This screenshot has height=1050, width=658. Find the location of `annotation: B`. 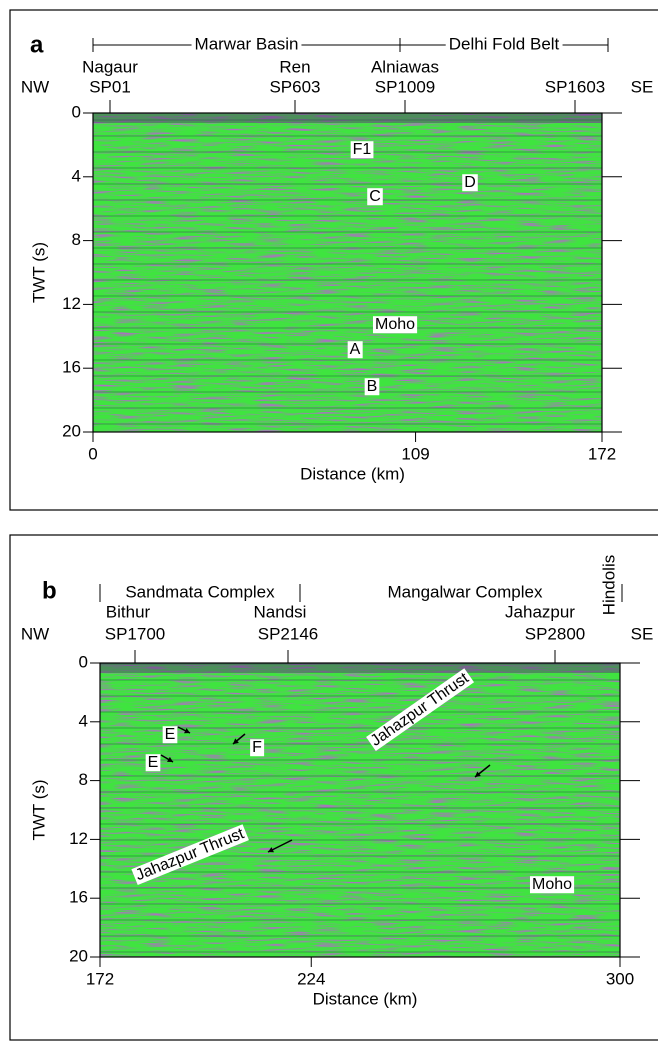

annotation: B is located at coordinates (372, 386).